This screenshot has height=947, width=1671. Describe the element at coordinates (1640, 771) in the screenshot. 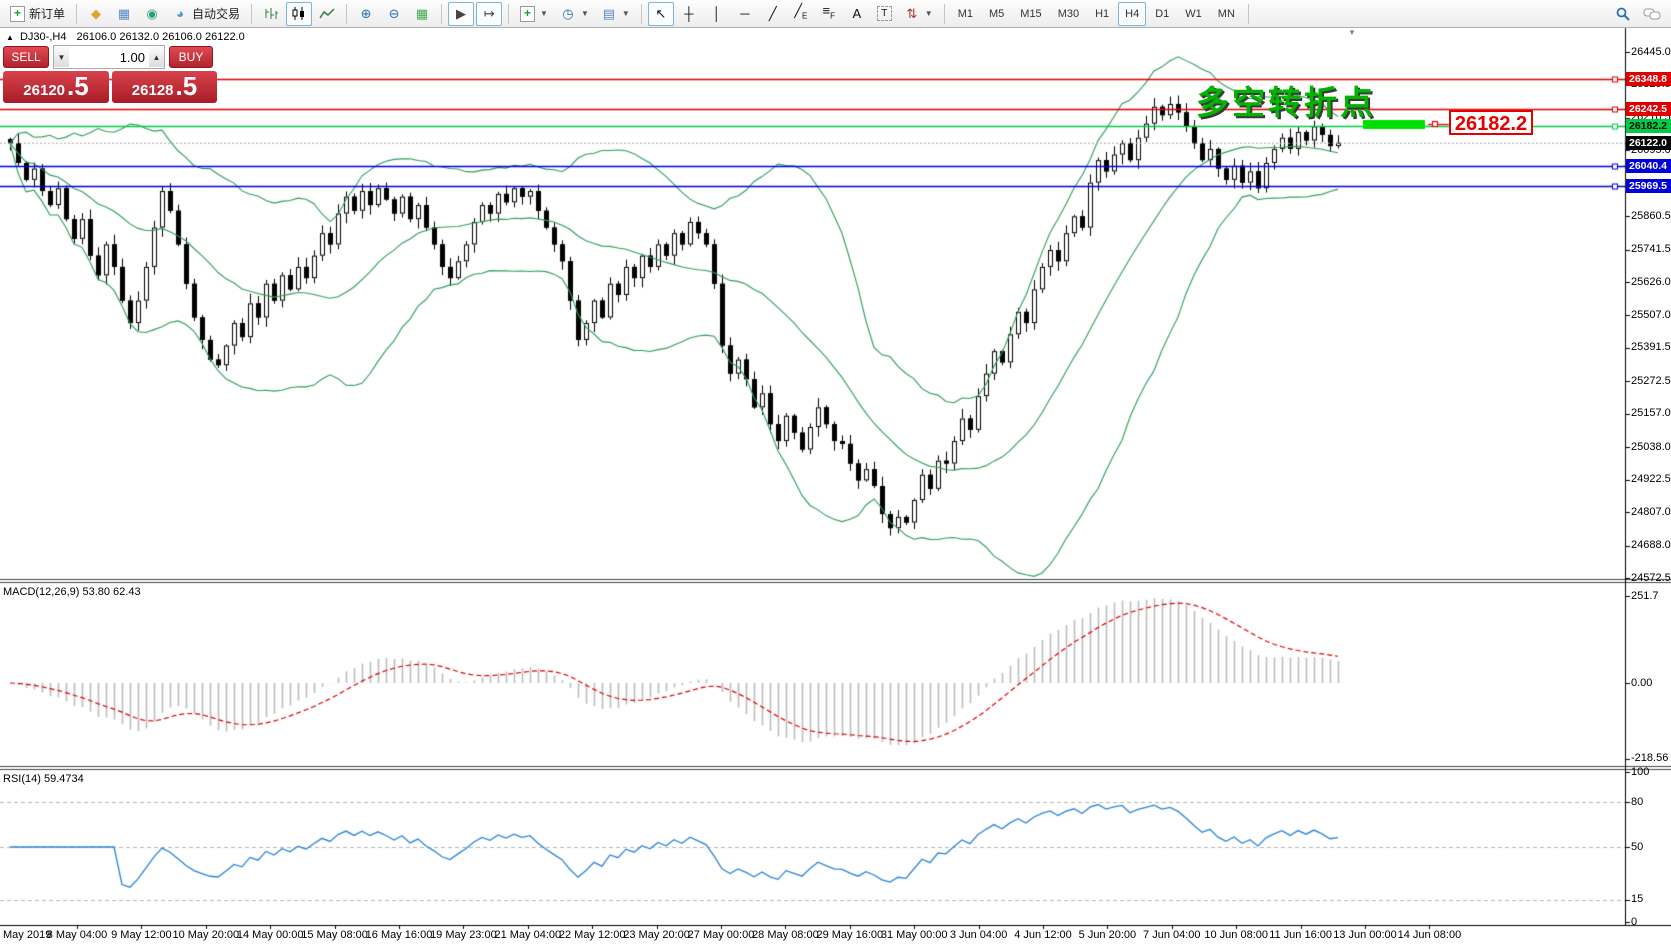

I see `rsi-tick-label: 100` at that location.